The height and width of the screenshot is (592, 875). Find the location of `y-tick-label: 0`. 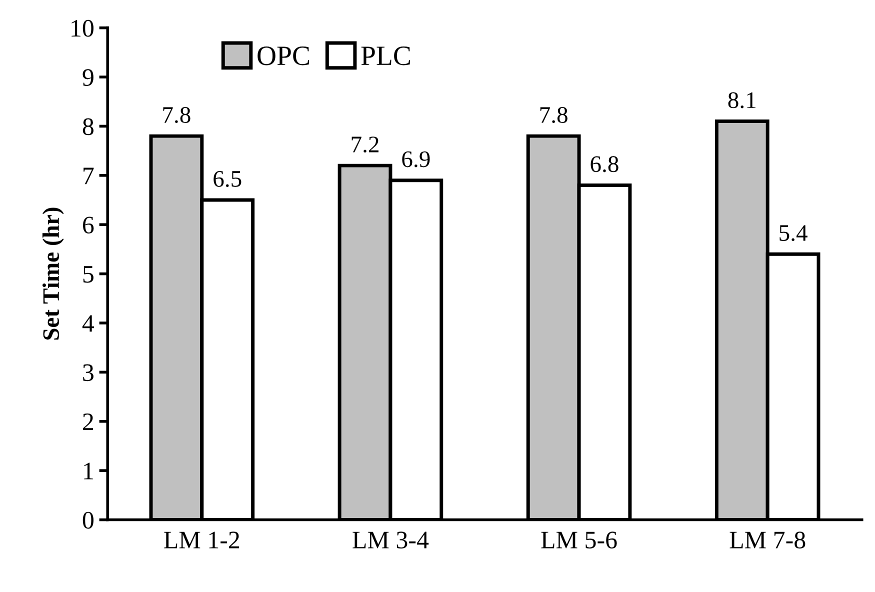

y-tick-label: 0 is located at coordinates (88, 520).